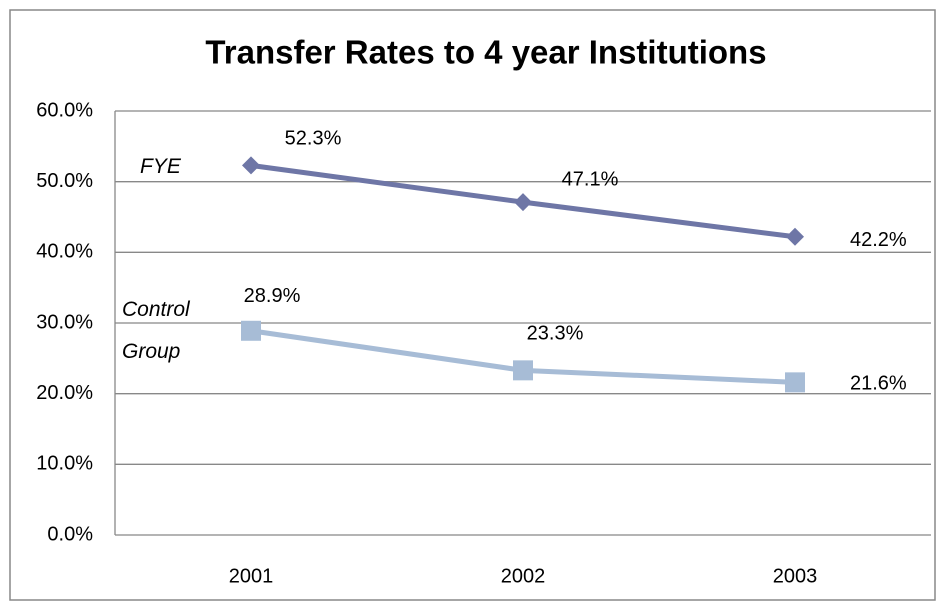  What do you see at coordinates (878, 240) in the screenshot?
I see `data-label: 42.2%` at bounding box center [878, 240].